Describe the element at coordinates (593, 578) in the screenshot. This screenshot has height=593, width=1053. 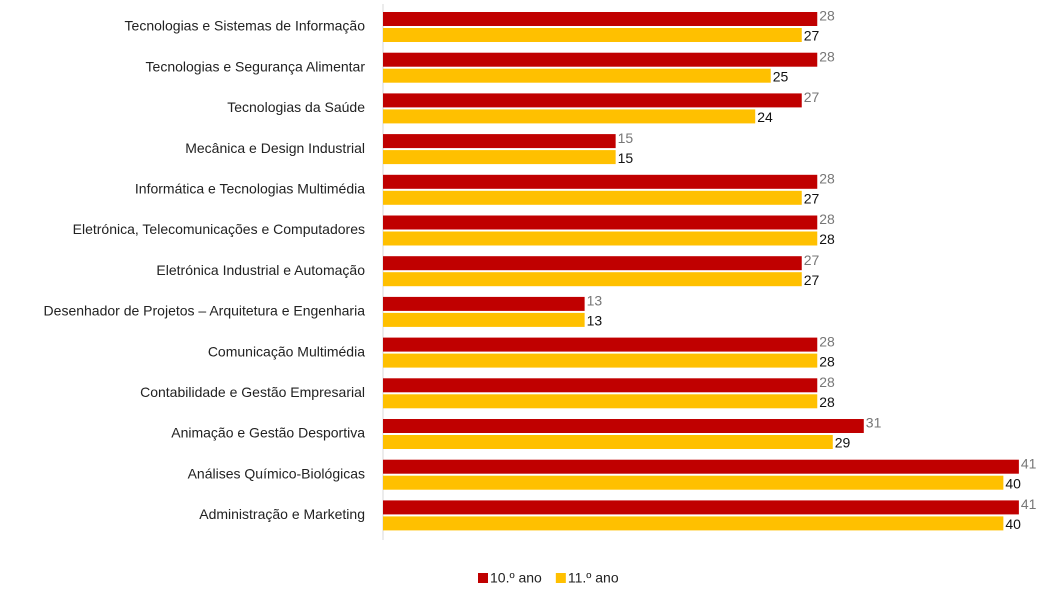
I see `legend-label: 11.º ano` at that location.